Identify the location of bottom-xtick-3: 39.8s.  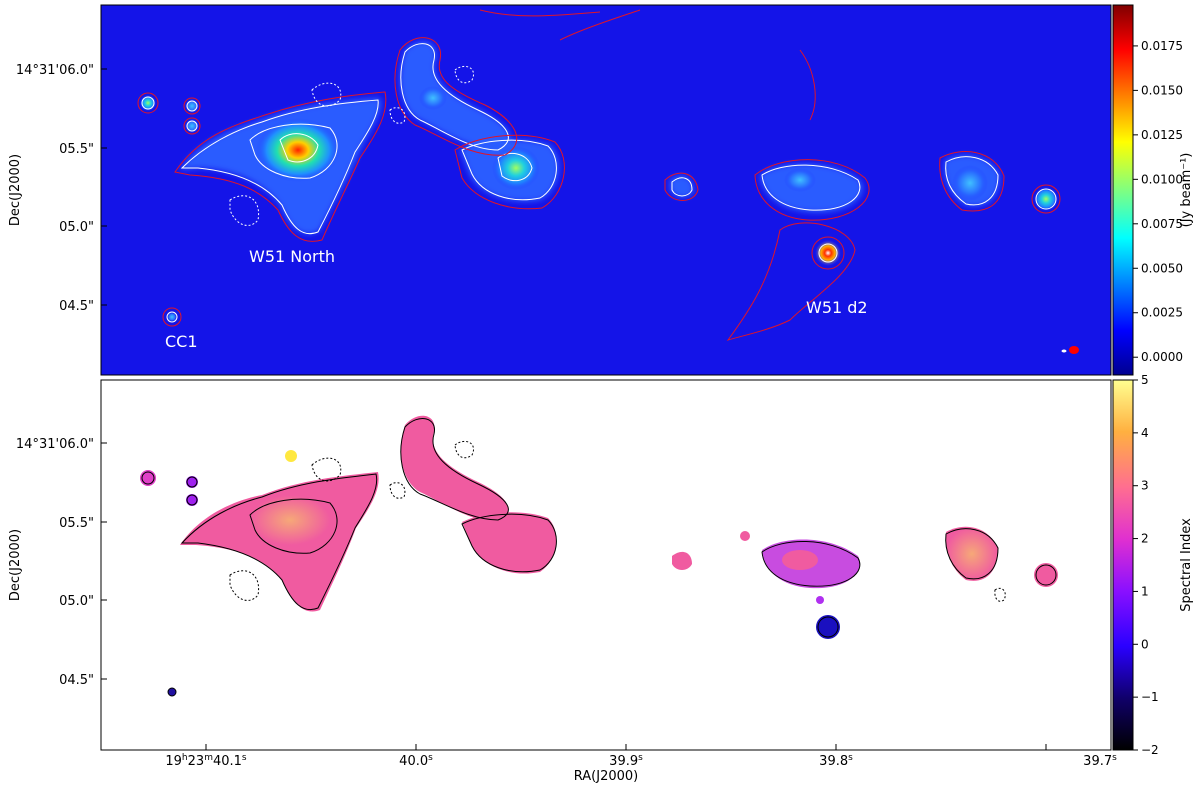
(836, 761).